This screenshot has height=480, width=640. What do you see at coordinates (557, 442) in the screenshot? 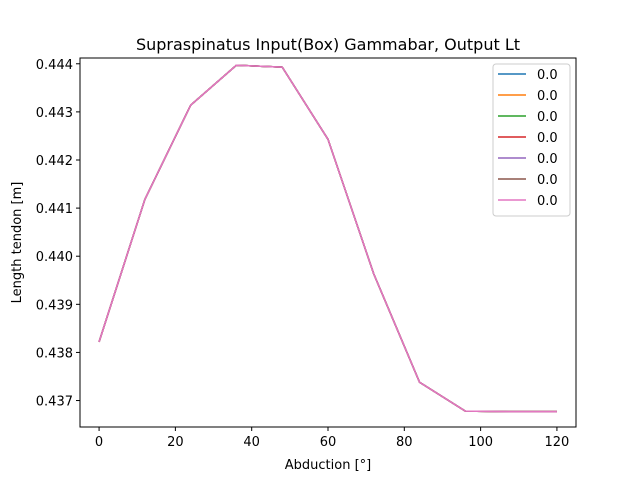
I see `x-tick-label: 120` at bounding box center [557, 442].